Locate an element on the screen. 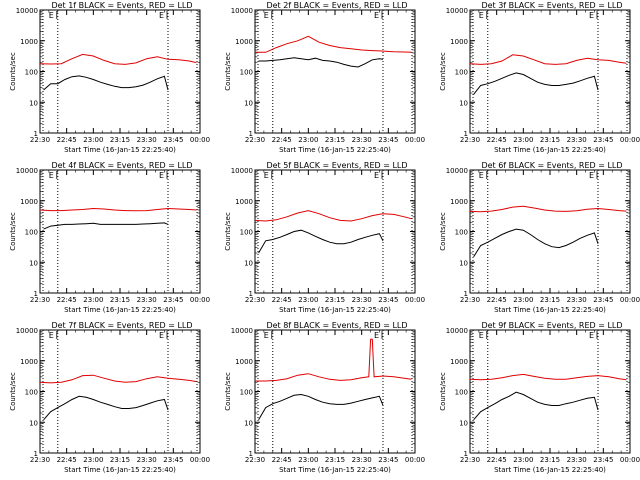  chart-title: Det 7f BLACK = Events, RED = LLD is located at coordinates (121, 325).